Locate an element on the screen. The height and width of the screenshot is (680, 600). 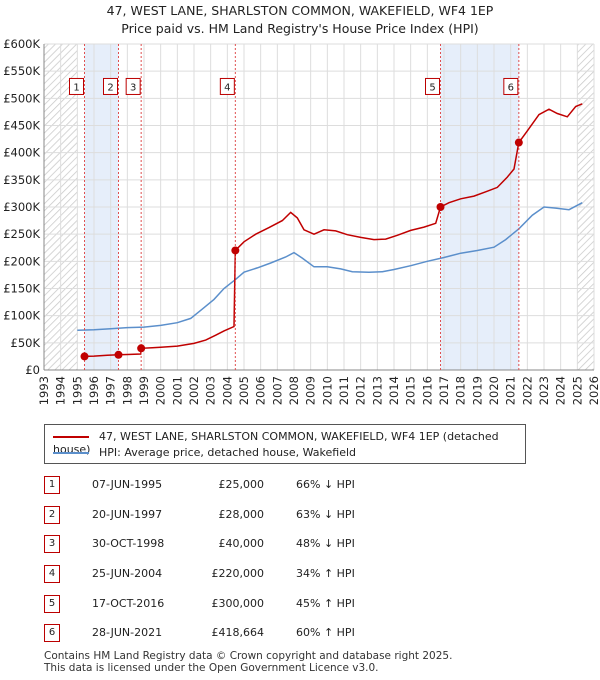
legend-swatch-property is located at coordinates (71, 437).